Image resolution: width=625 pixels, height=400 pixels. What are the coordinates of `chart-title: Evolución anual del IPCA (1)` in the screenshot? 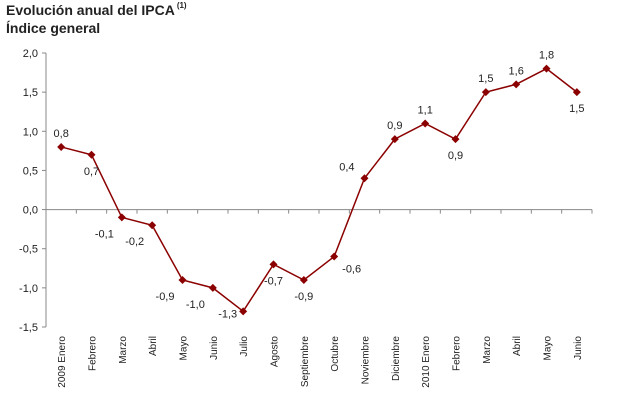 It's located at (96, 9).